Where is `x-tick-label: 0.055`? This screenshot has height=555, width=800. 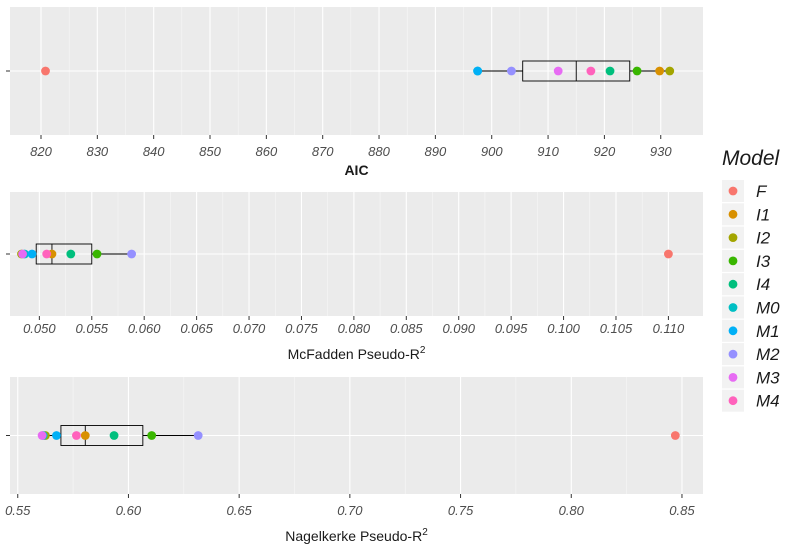 x-tick-label: 0.055 is located at coordinates (92, 328).